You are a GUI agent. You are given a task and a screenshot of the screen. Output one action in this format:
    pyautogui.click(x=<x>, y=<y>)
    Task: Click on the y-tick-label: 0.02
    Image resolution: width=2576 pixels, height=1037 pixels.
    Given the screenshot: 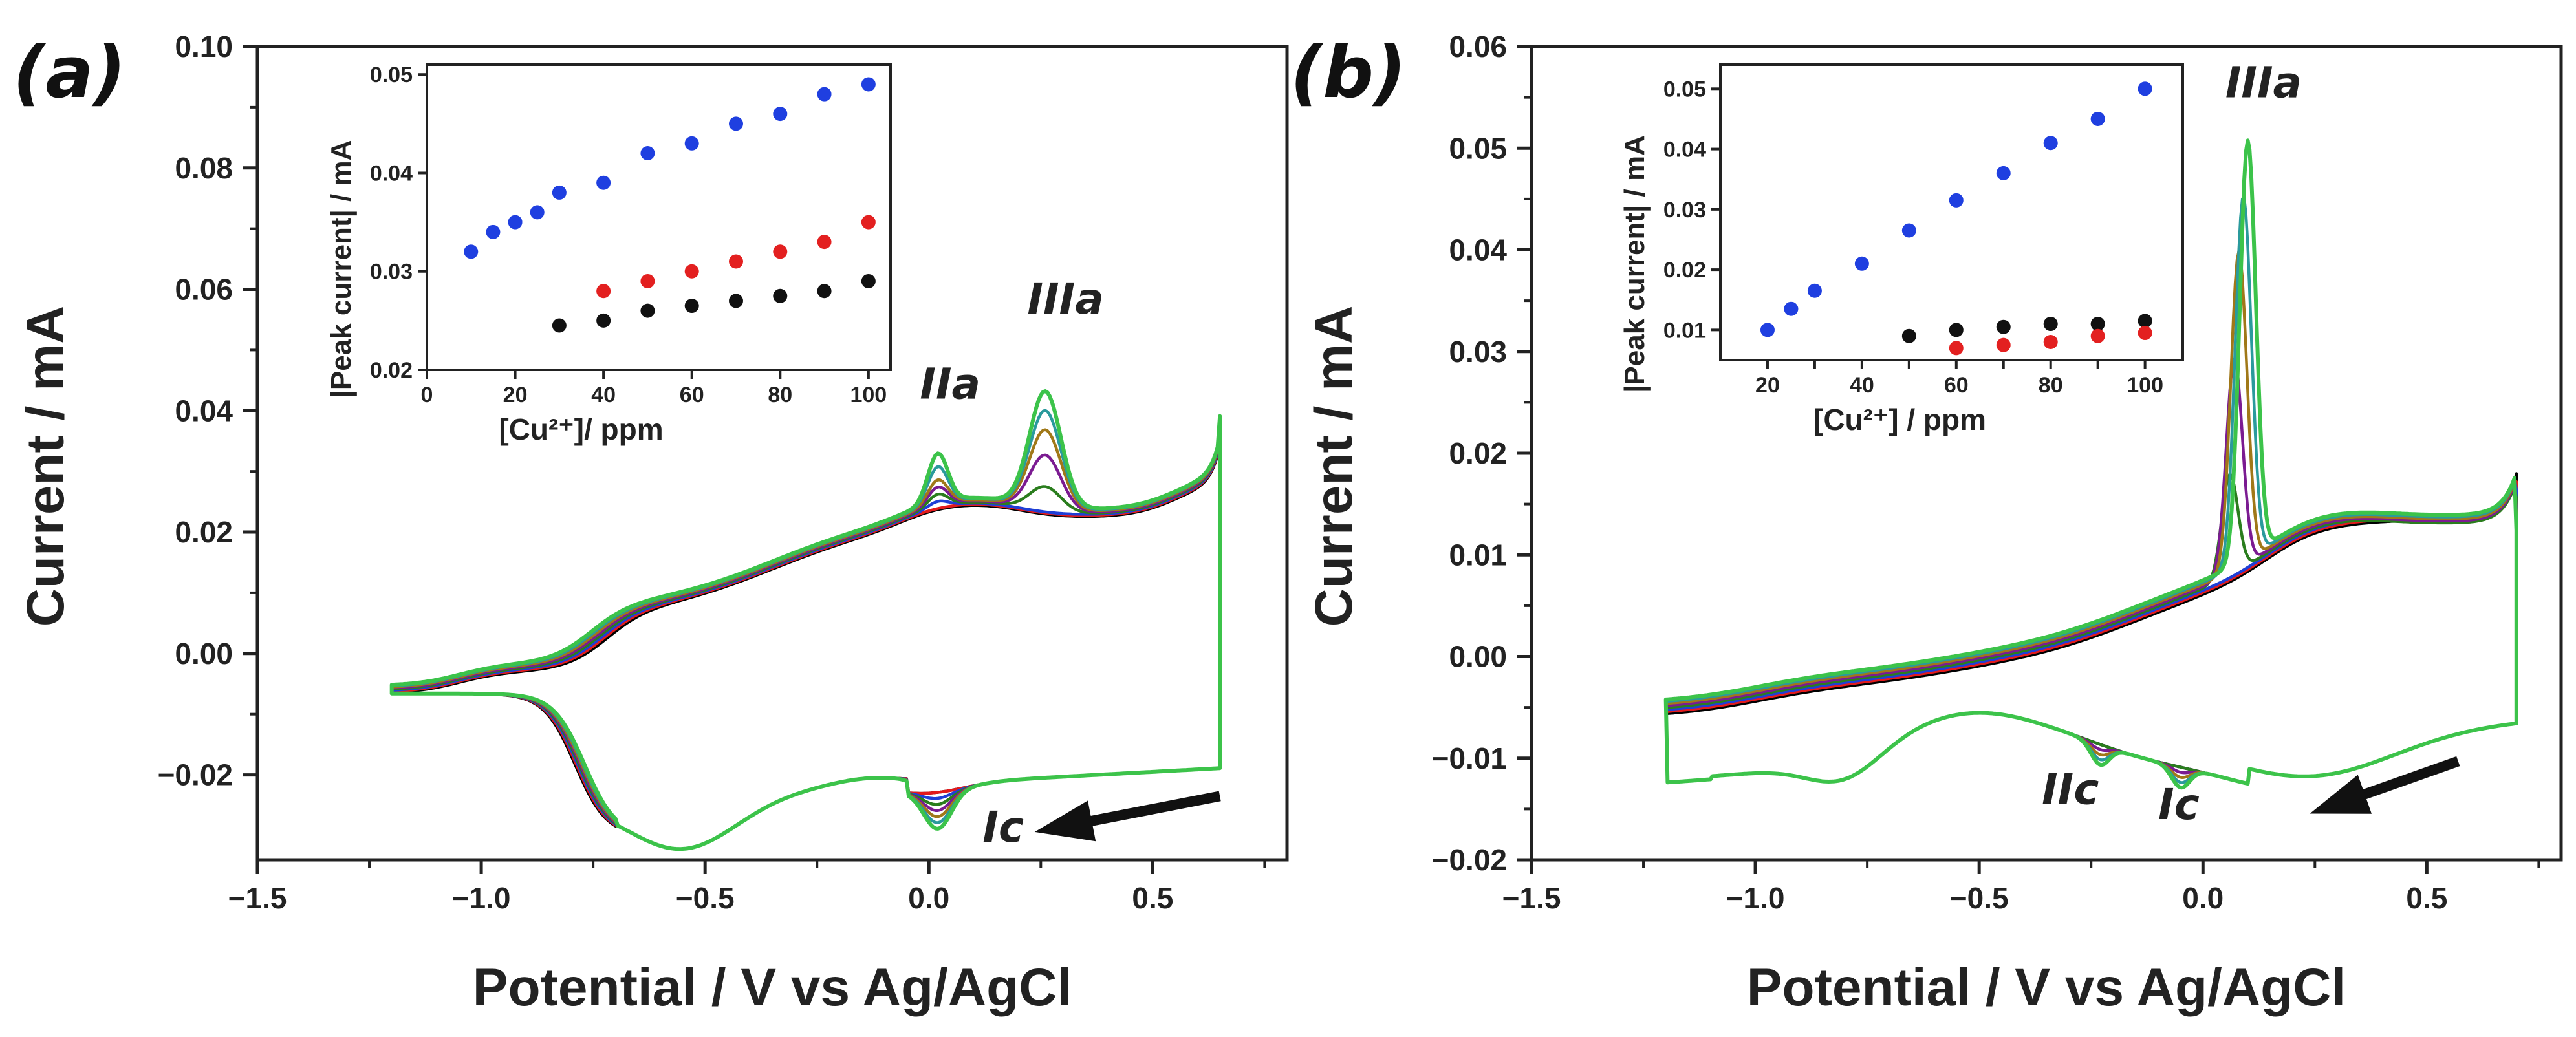 What is the action you would take?
    pyautogui.click(x=204, y=532)
    